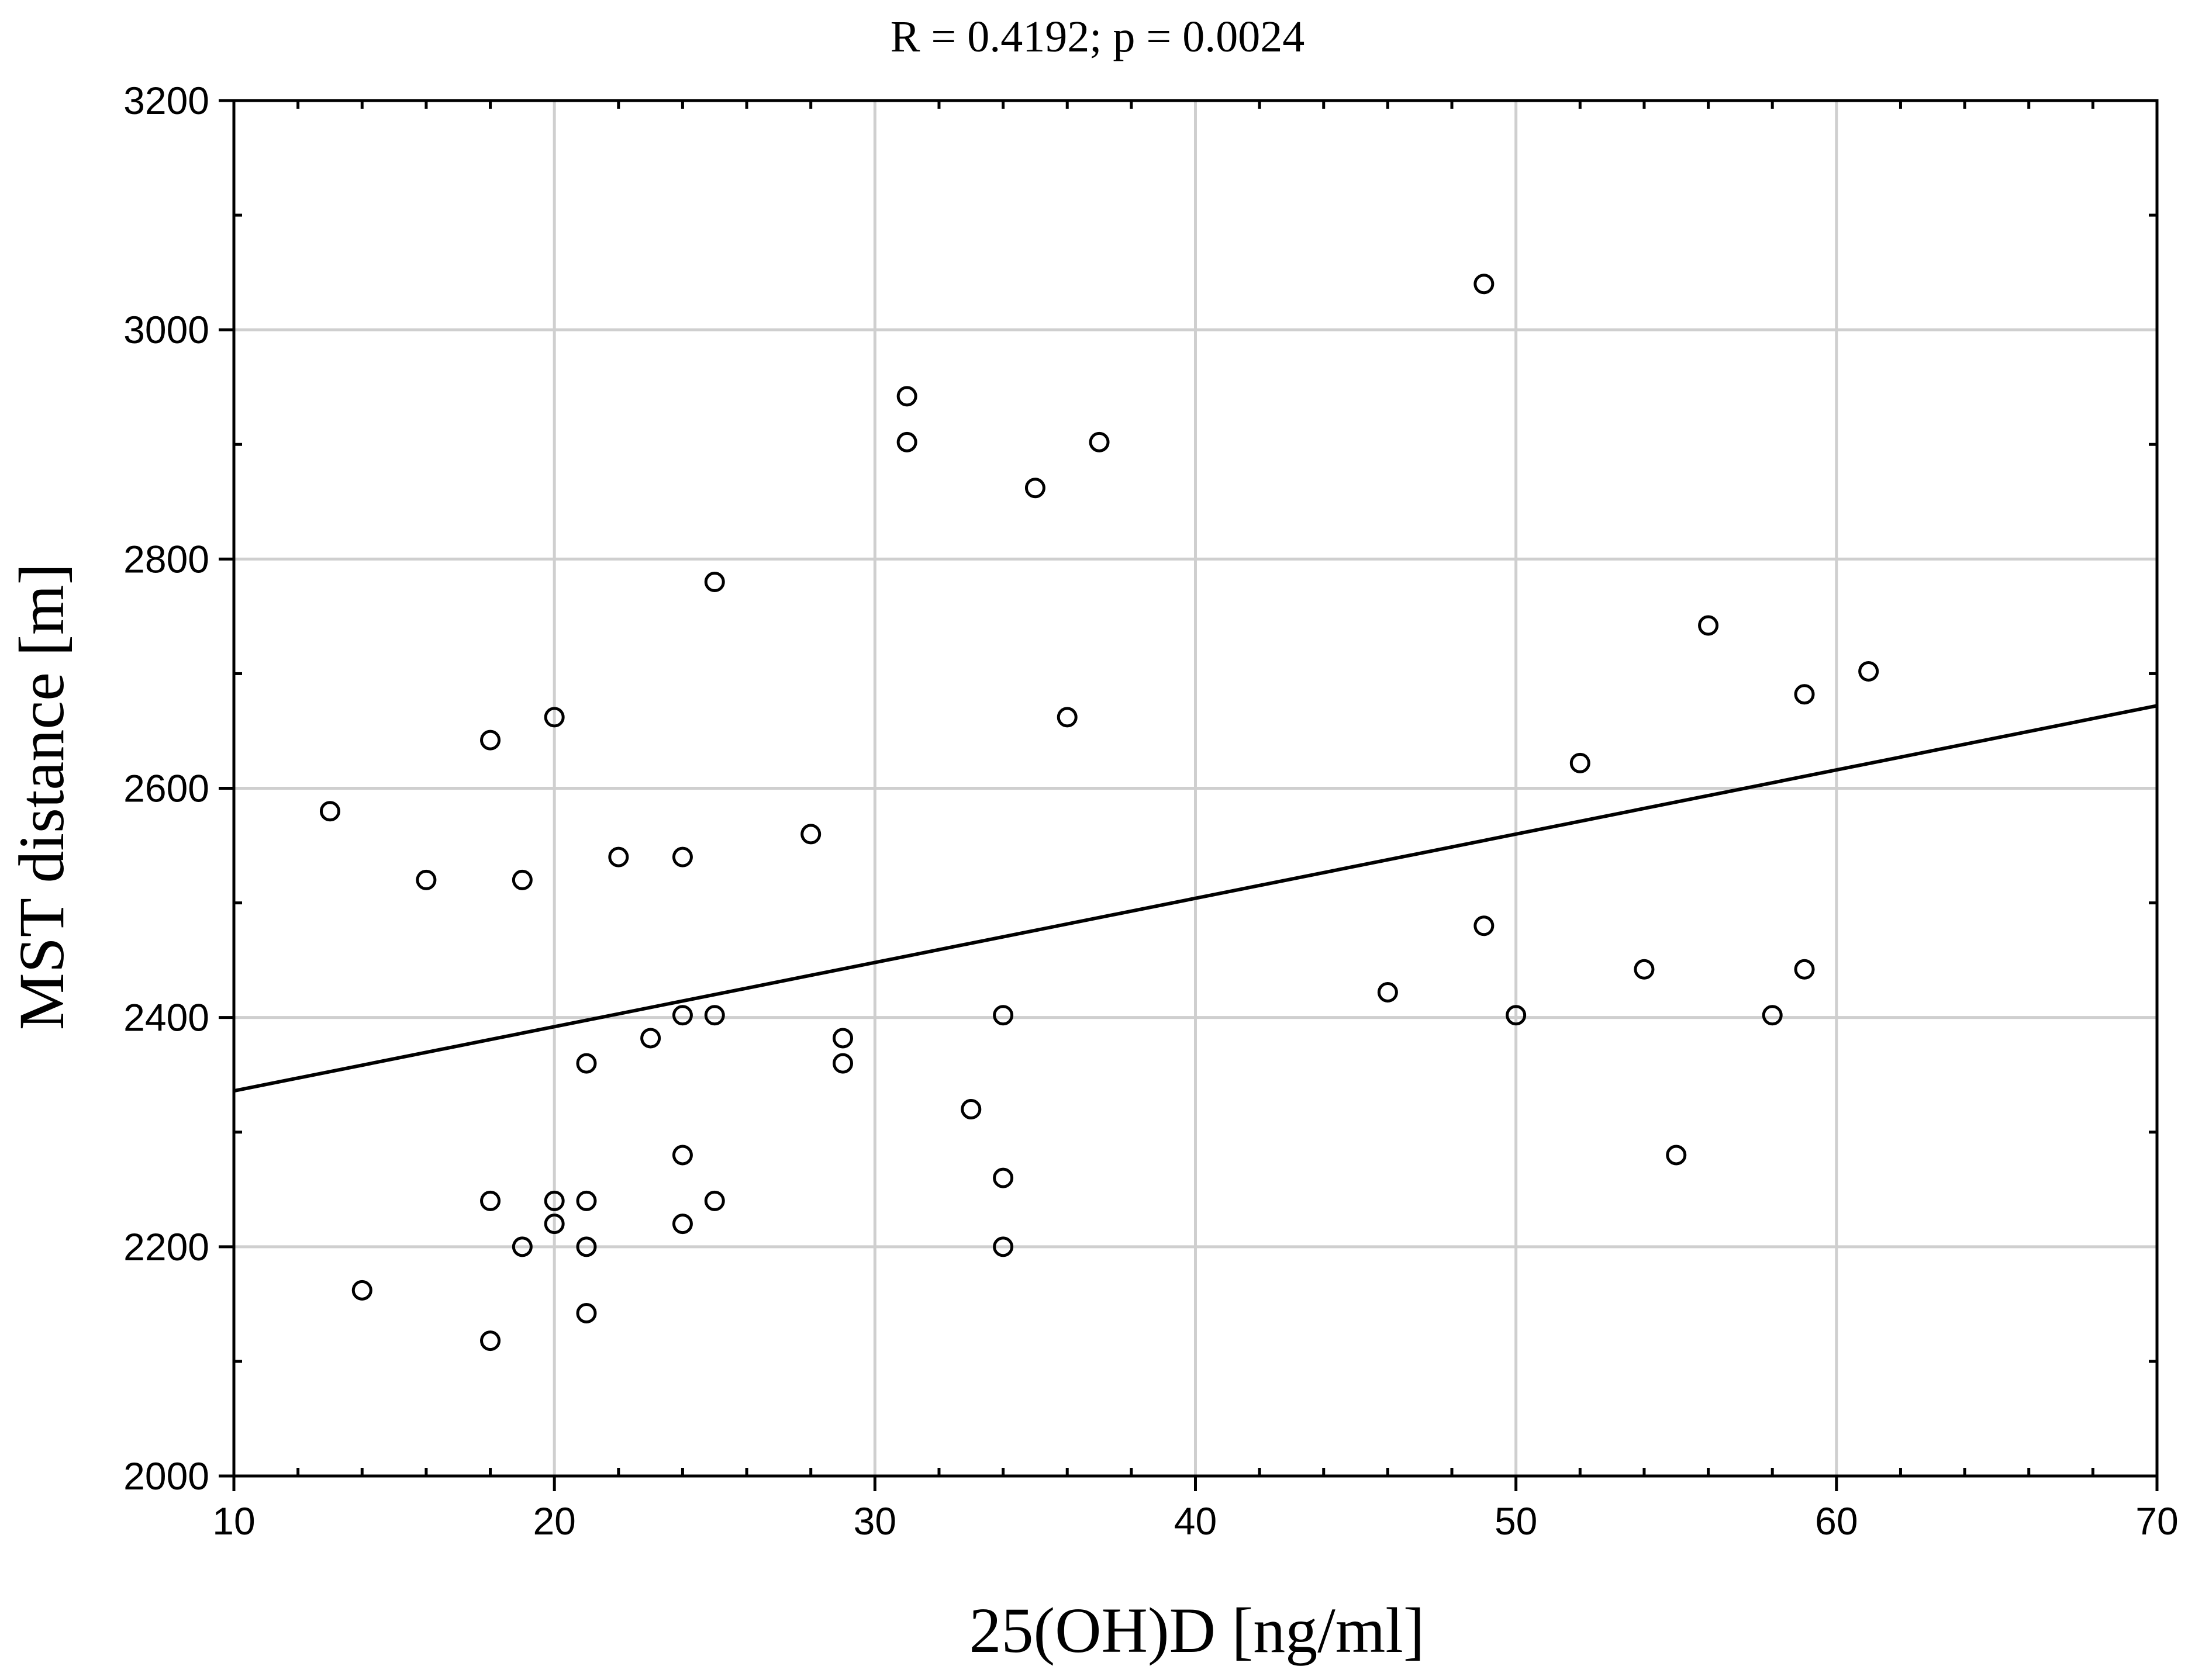  What do you see at coordinates (1195, 1521) in the screenshot?
I see `x-tick-label: 40` at bounding box center [1195, 1521].